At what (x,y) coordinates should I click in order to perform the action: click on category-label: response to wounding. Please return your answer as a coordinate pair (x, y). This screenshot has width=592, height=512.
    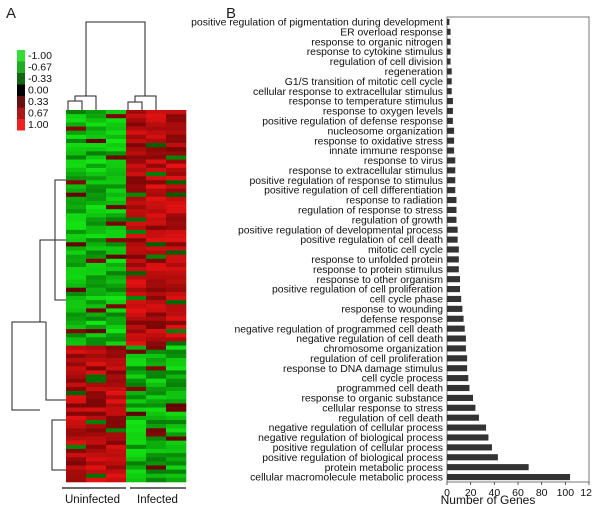
    Looking at the image, I should click on (392, 309).